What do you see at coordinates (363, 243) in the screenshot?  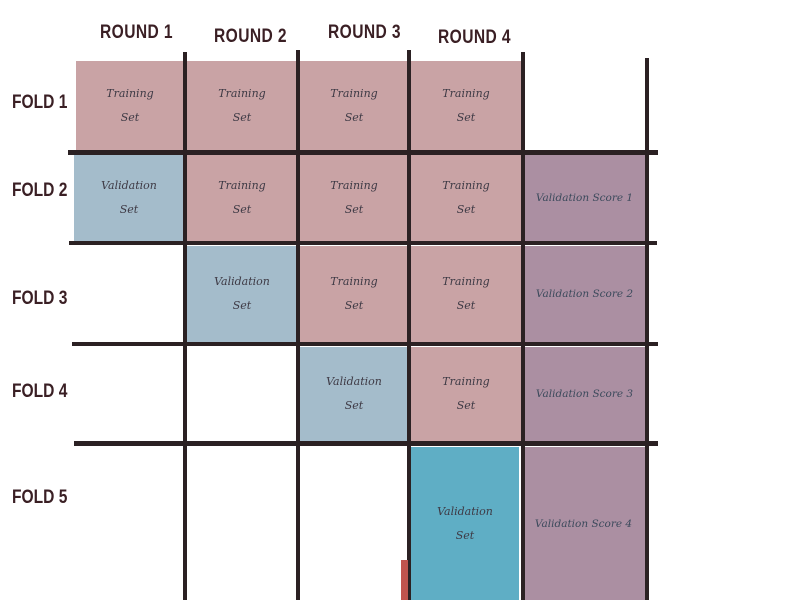 I see `grid-line-h2` at bounding box center [363, 243].